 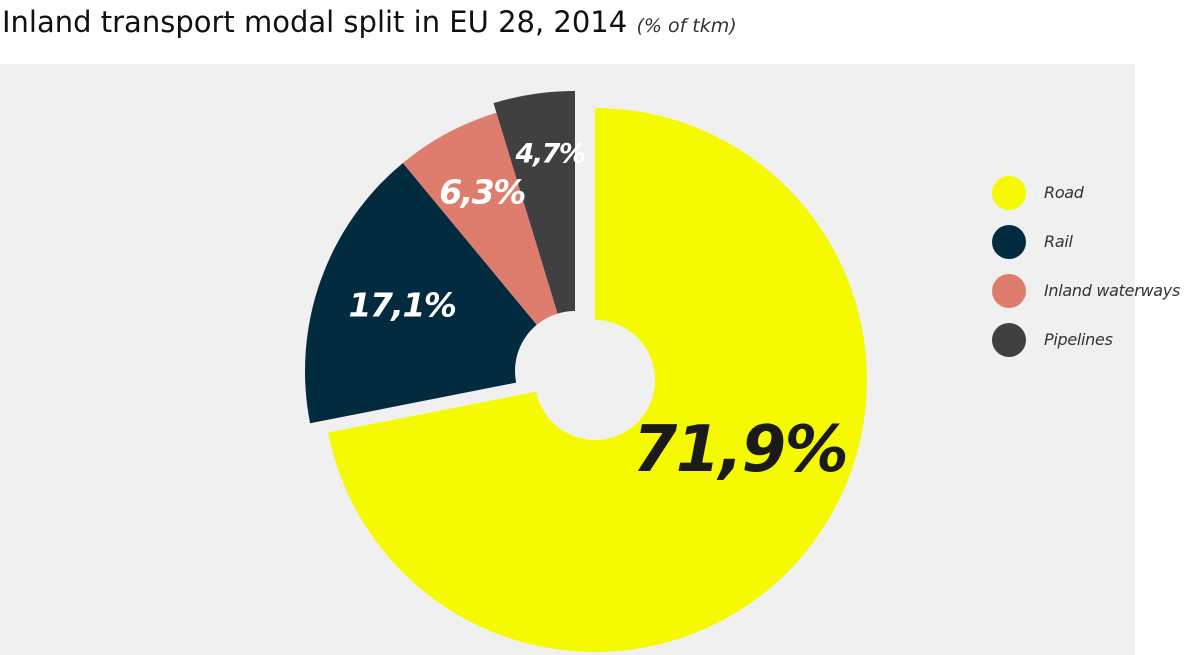 I want to click on legend-item: Rail, so click(x=1090, y=249).